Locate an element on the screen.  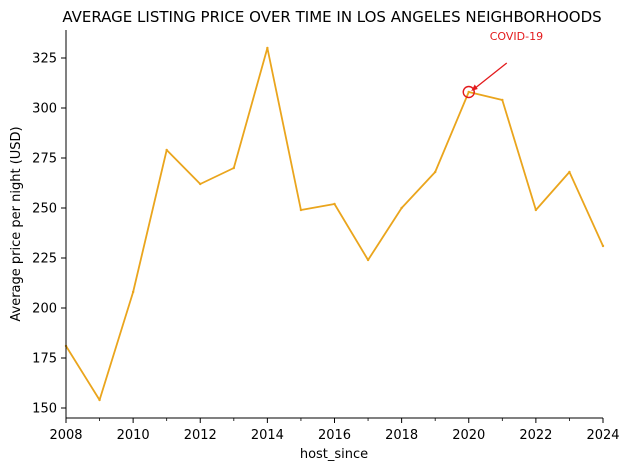
annotation-marker is located at coordinates (468, 92).